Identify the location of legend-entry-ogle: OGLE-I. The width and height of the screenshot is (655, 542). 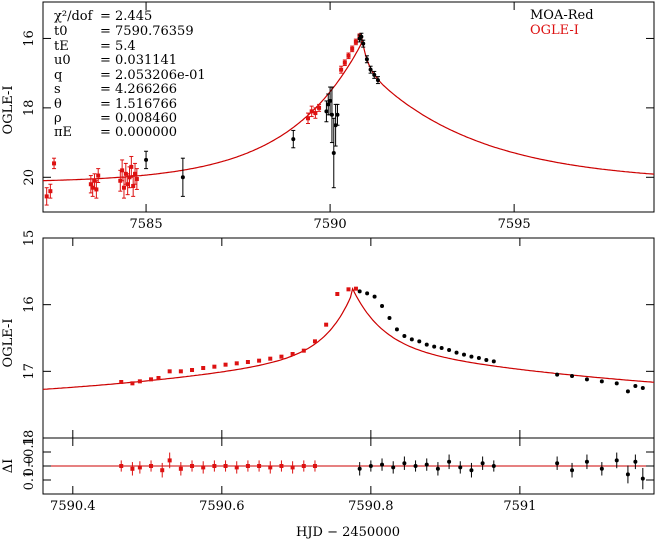
(554, 30).